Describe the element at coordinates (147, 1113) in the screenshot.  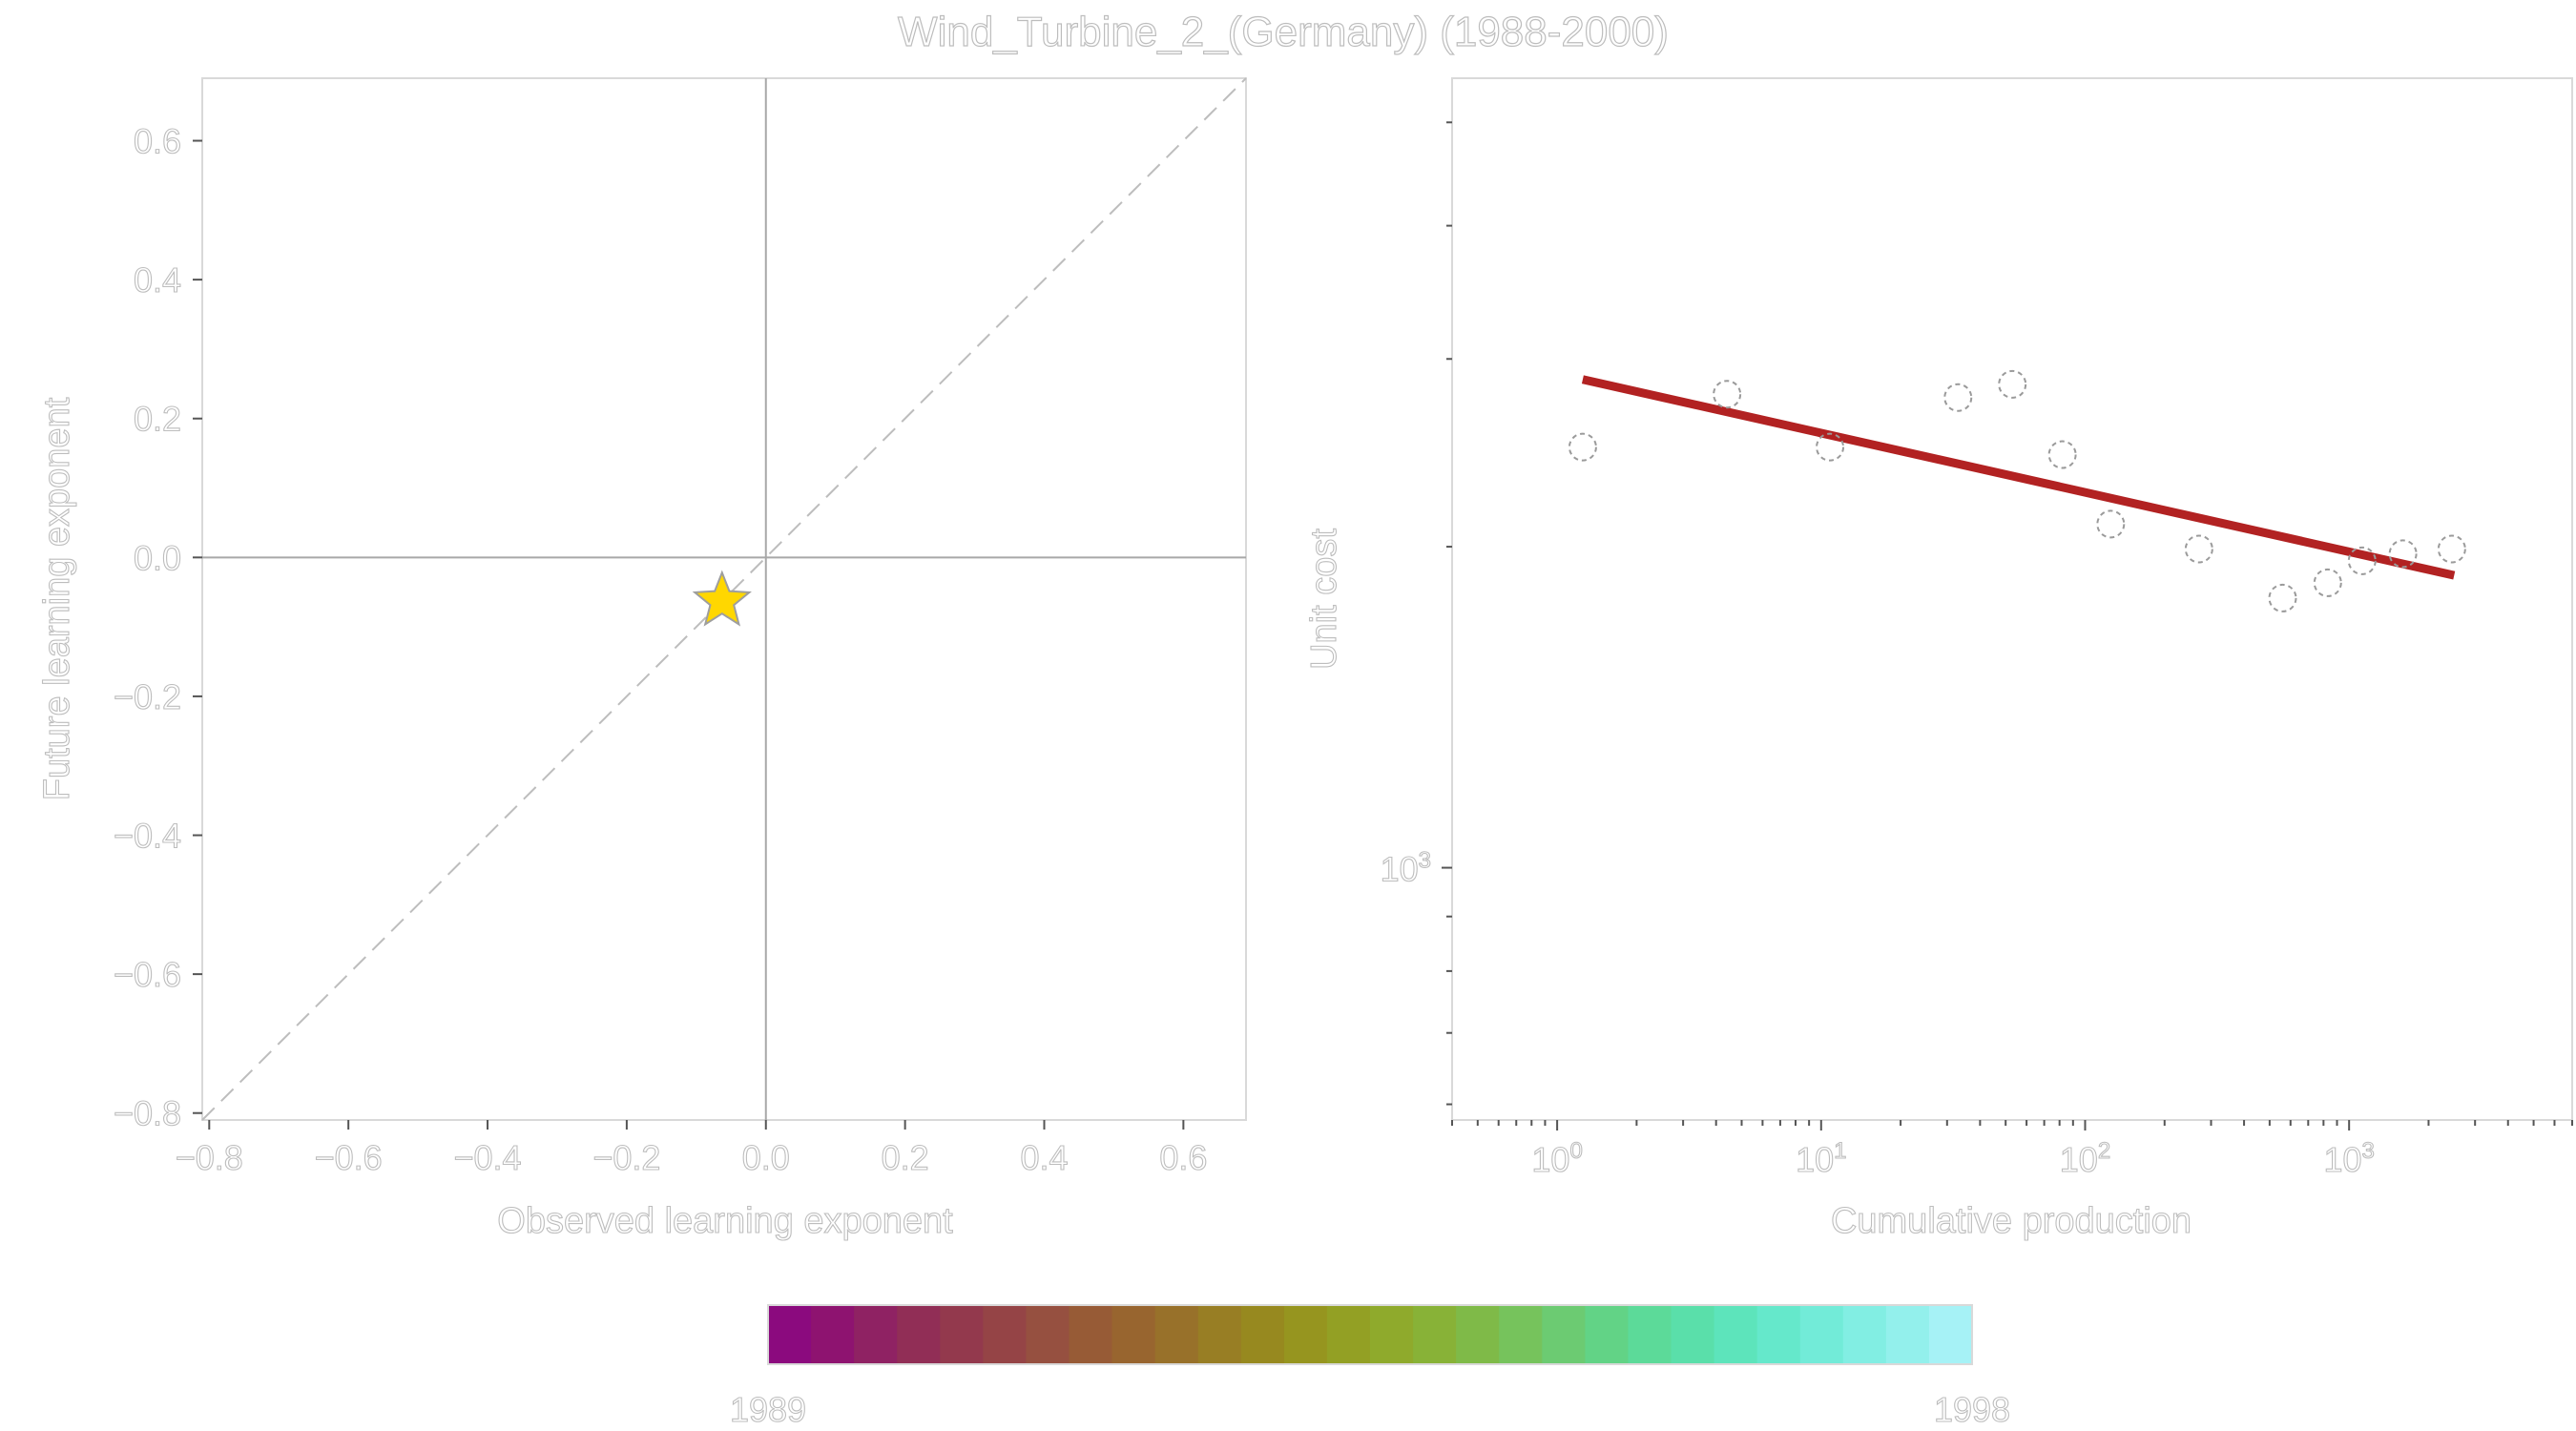
I see `left-y-tick-label: −0.8` at that location.